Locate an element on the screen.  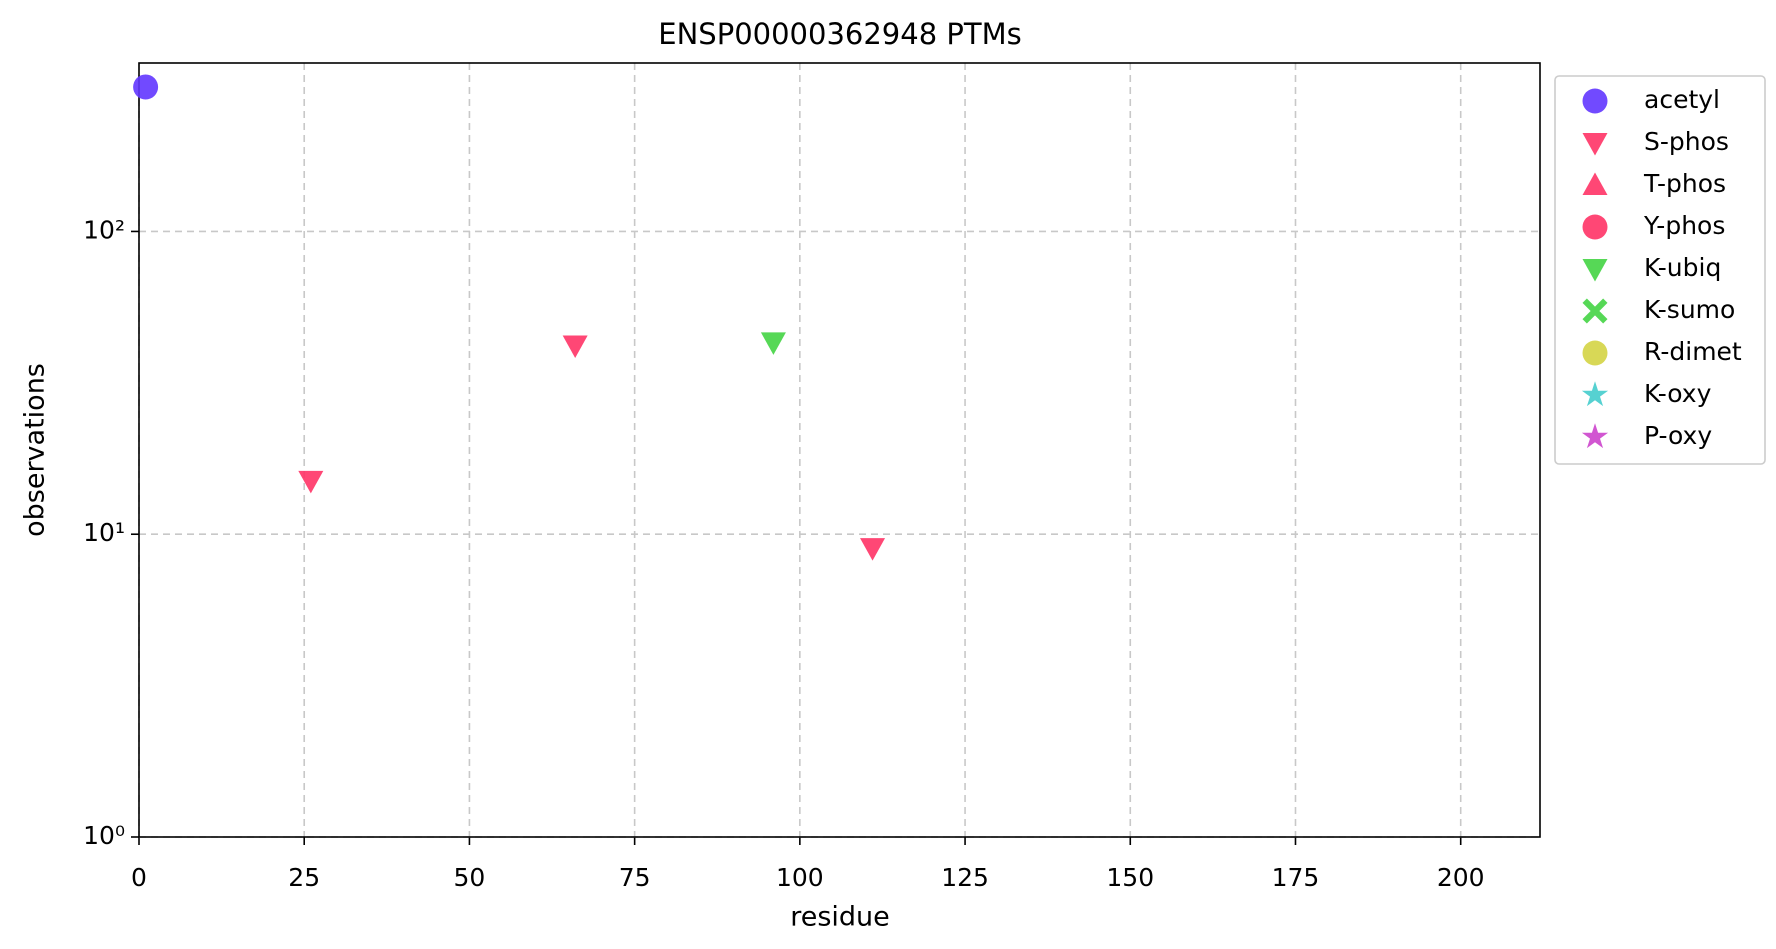
legend-label: K-ubiq is located at coordinates (1682, 267).